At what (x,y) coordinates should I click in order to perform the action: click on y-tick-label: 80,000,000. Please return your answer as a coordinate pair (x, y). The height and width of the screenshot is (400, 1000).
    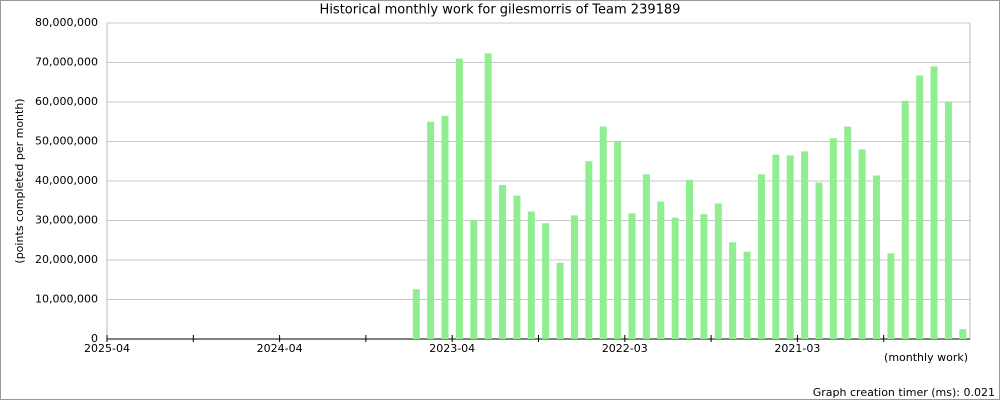
    Looking at the image, I should click on (66, 22).